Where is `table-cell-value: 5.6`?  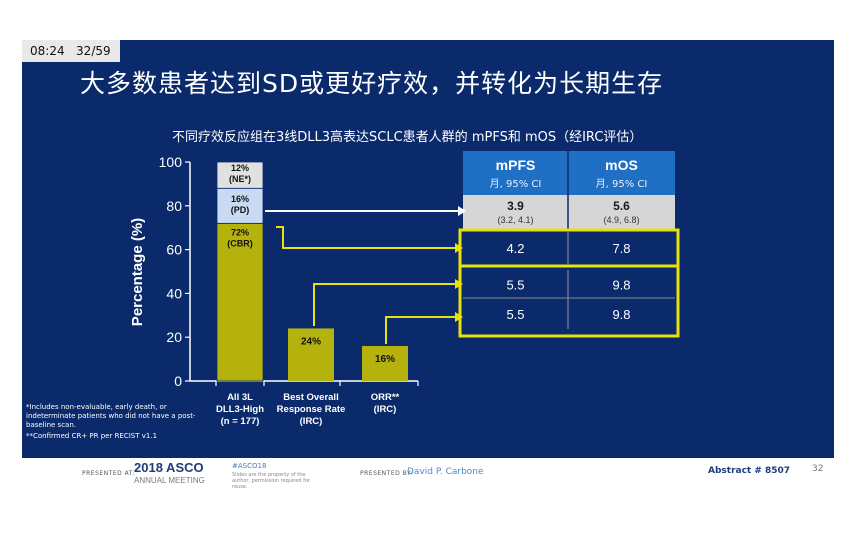
table-cell-value: 5.6 is located at coordinates (621, 206).